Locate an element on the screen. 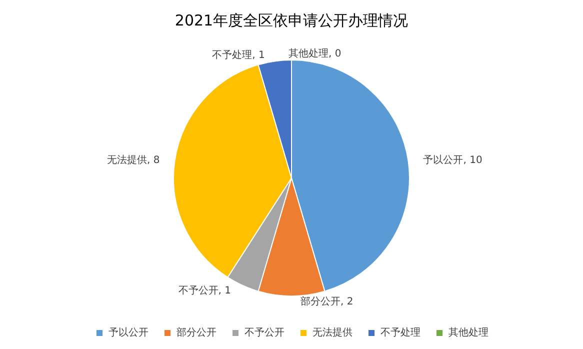 Image resolution: width=583 pixels, height=349 pixels. data-label: 予以公开, 10 is located at coordinates (452, 160).